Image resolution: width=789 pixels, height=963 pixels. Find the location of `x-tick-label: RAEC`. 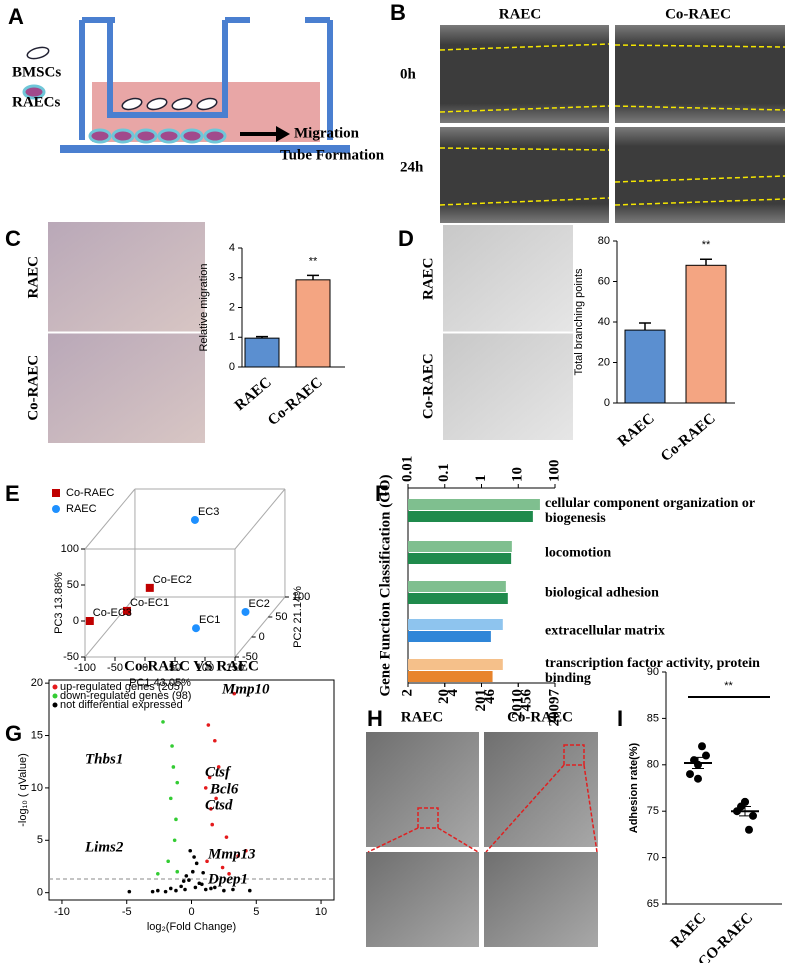

x-tick-label: RAEC is located at coordinates (688, 930).